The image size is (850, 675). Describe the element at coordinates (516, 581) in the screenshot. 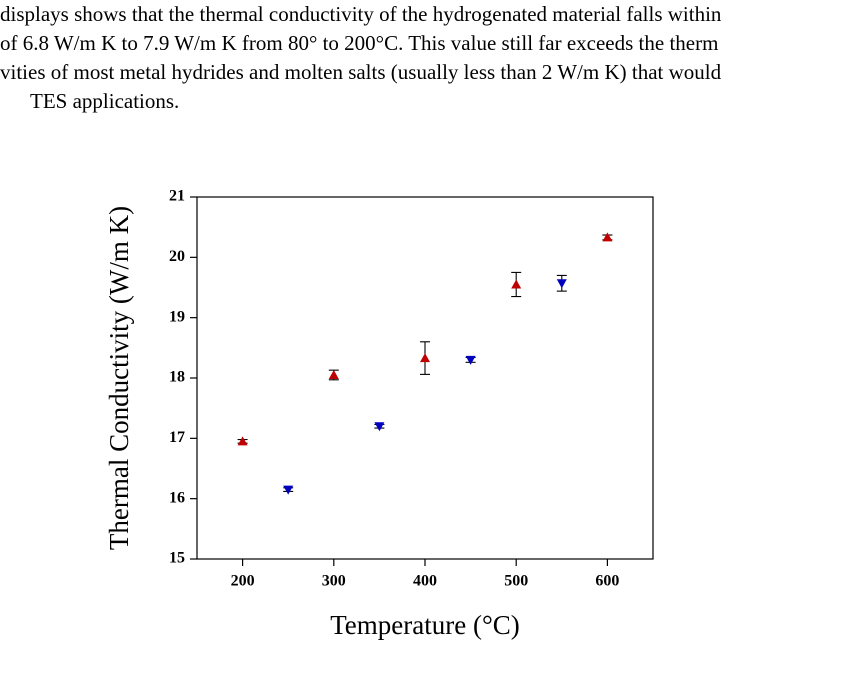

I see `x-tick-label: 500` at that location.